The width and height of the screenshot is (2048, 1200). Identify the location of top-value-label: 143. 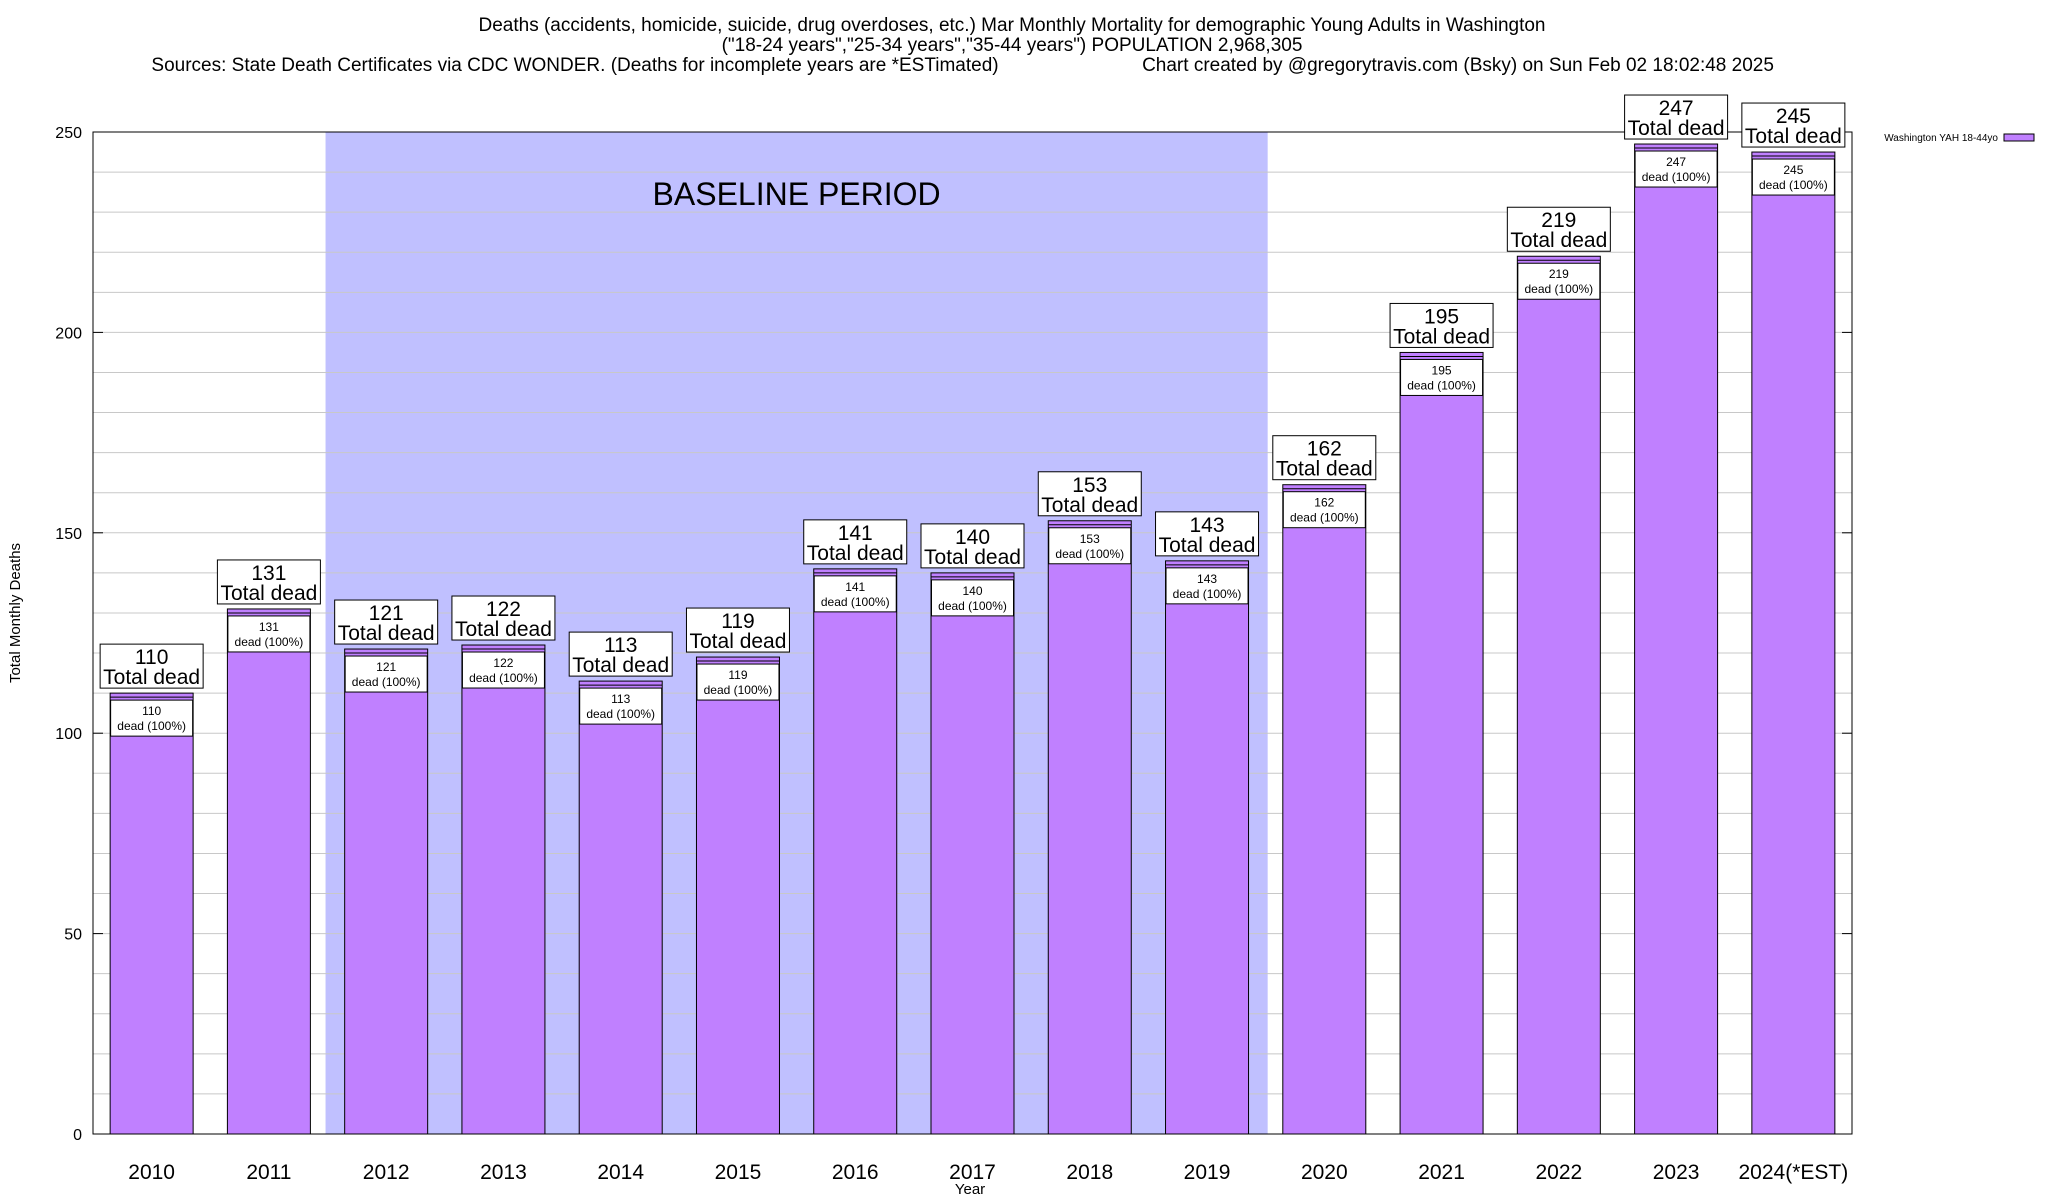
(1207, 525).